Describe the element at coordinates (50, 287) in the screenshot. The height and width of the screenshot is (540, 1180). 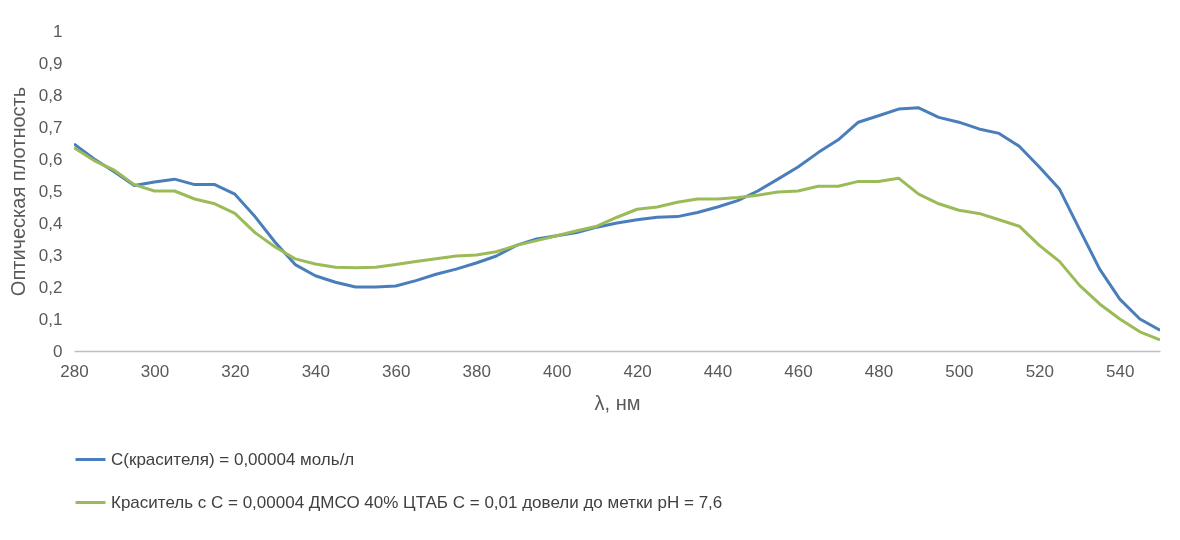
I see `y-tick-label: 0,2` at that location.